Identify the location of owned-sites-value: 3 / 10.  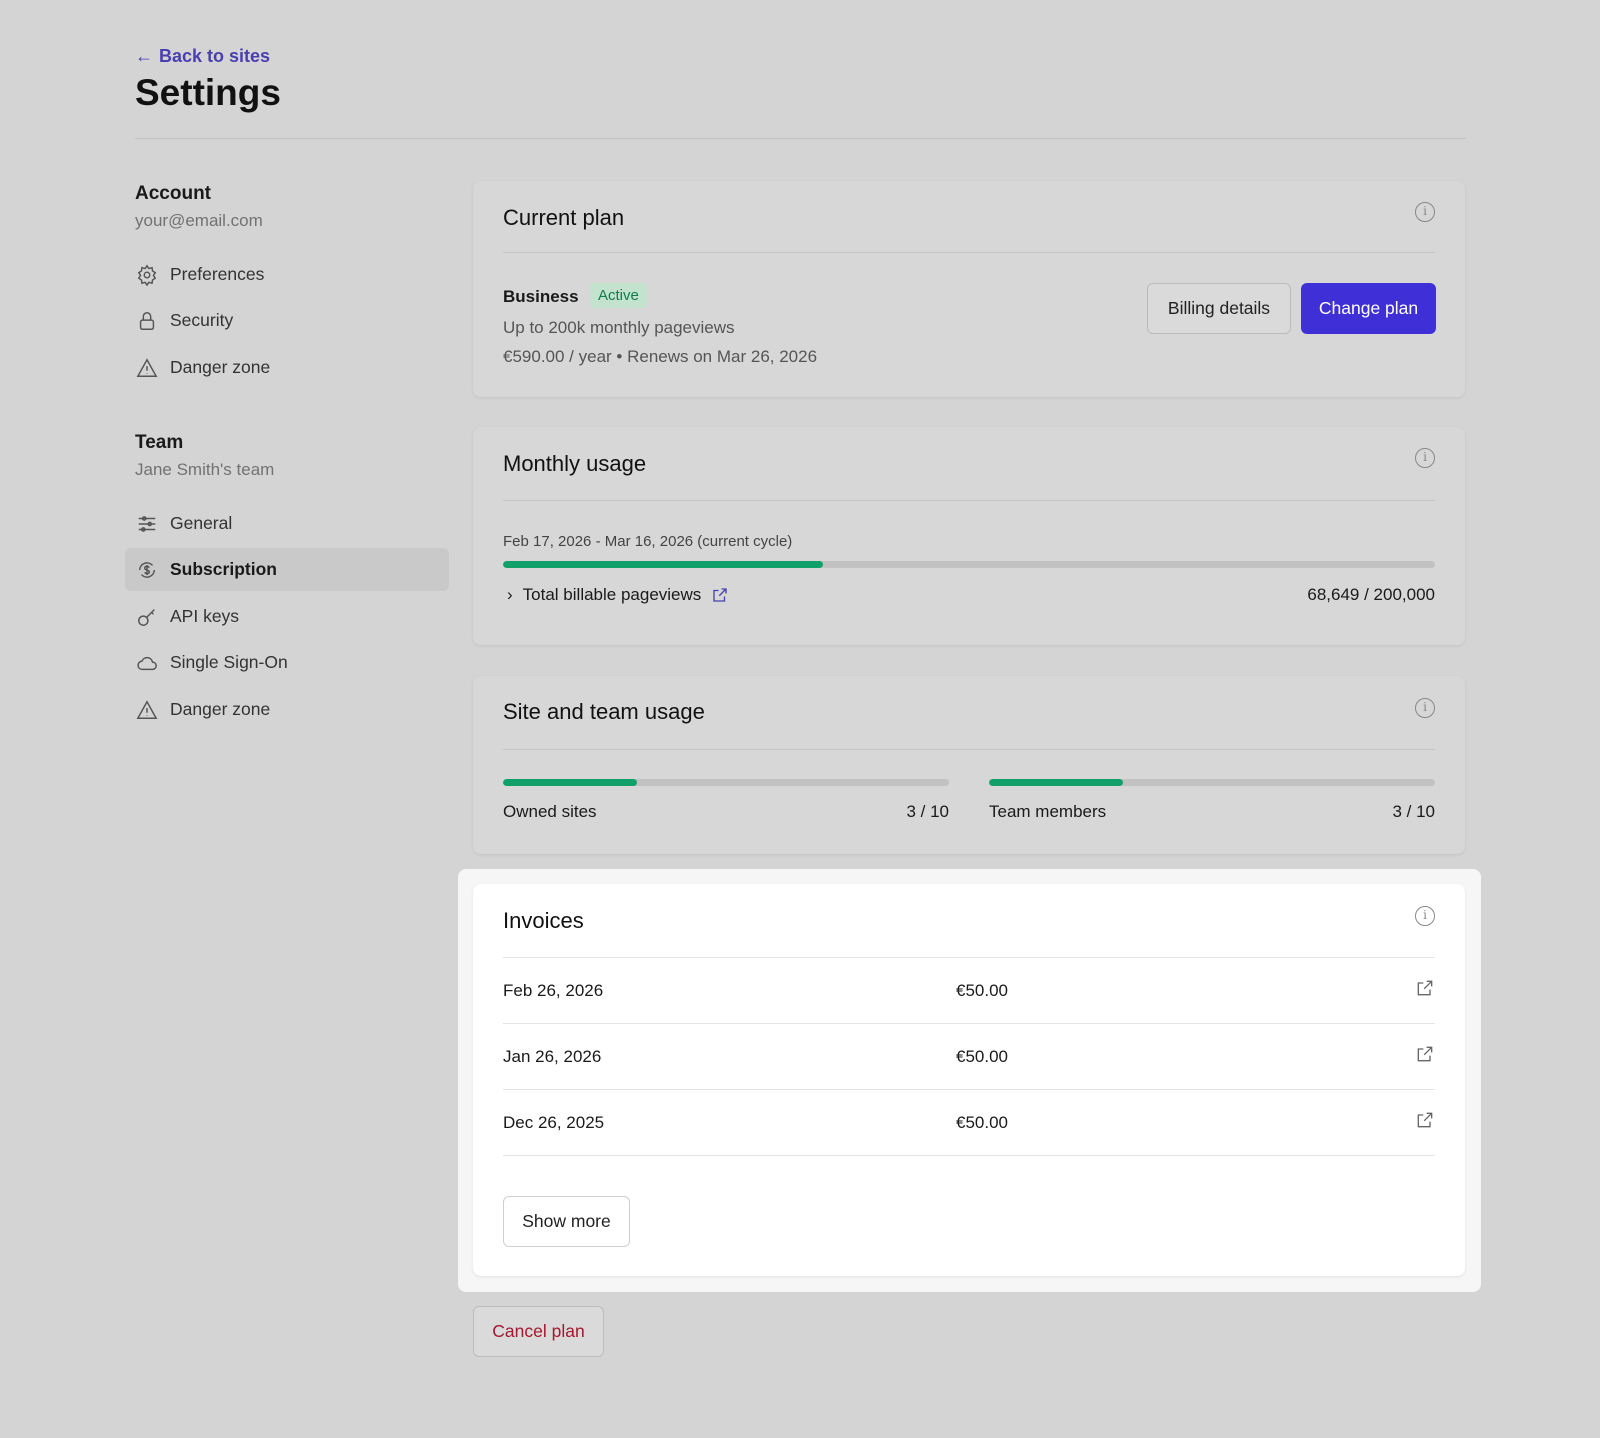
(927, 811).